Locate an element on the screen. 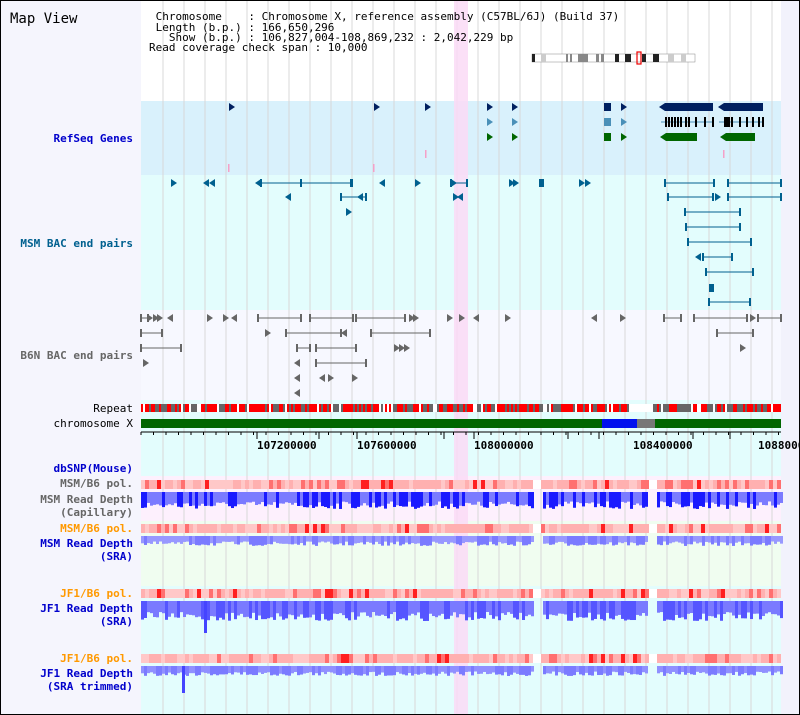 Image resolution: width=800 pixels, height=715 pixels. track-label-dbsnp: dbSNP(Mouse) is located at coordinates (93, 468).